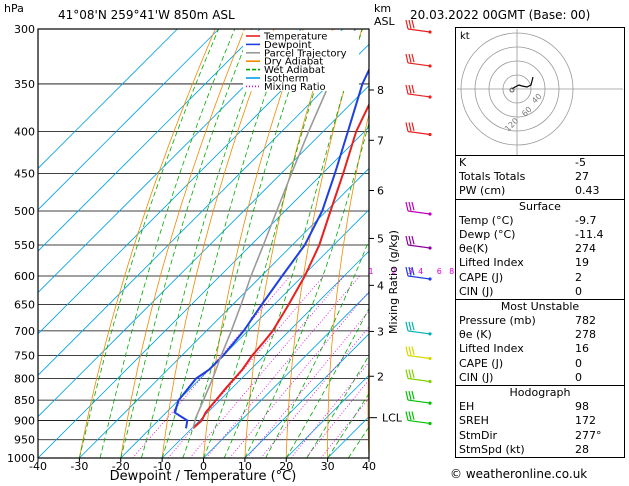  What do you see at coordinates (497, 321) in the screenshot?
I see `most-unstable-label: Pressure (mb)` at bounding box center [497, 321].